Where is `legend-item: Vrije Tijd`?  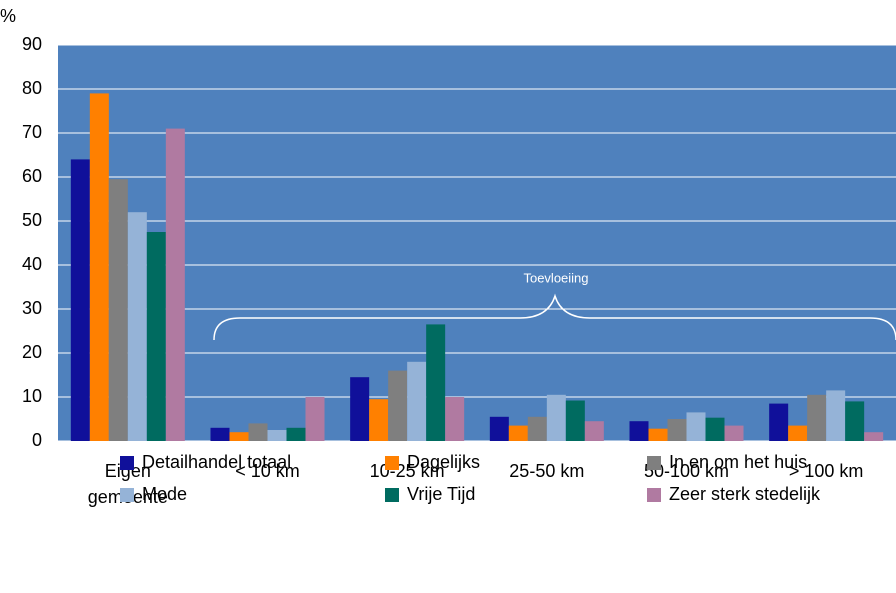 legend-item: Vrije Tijd is located at coordinates (430, 494).